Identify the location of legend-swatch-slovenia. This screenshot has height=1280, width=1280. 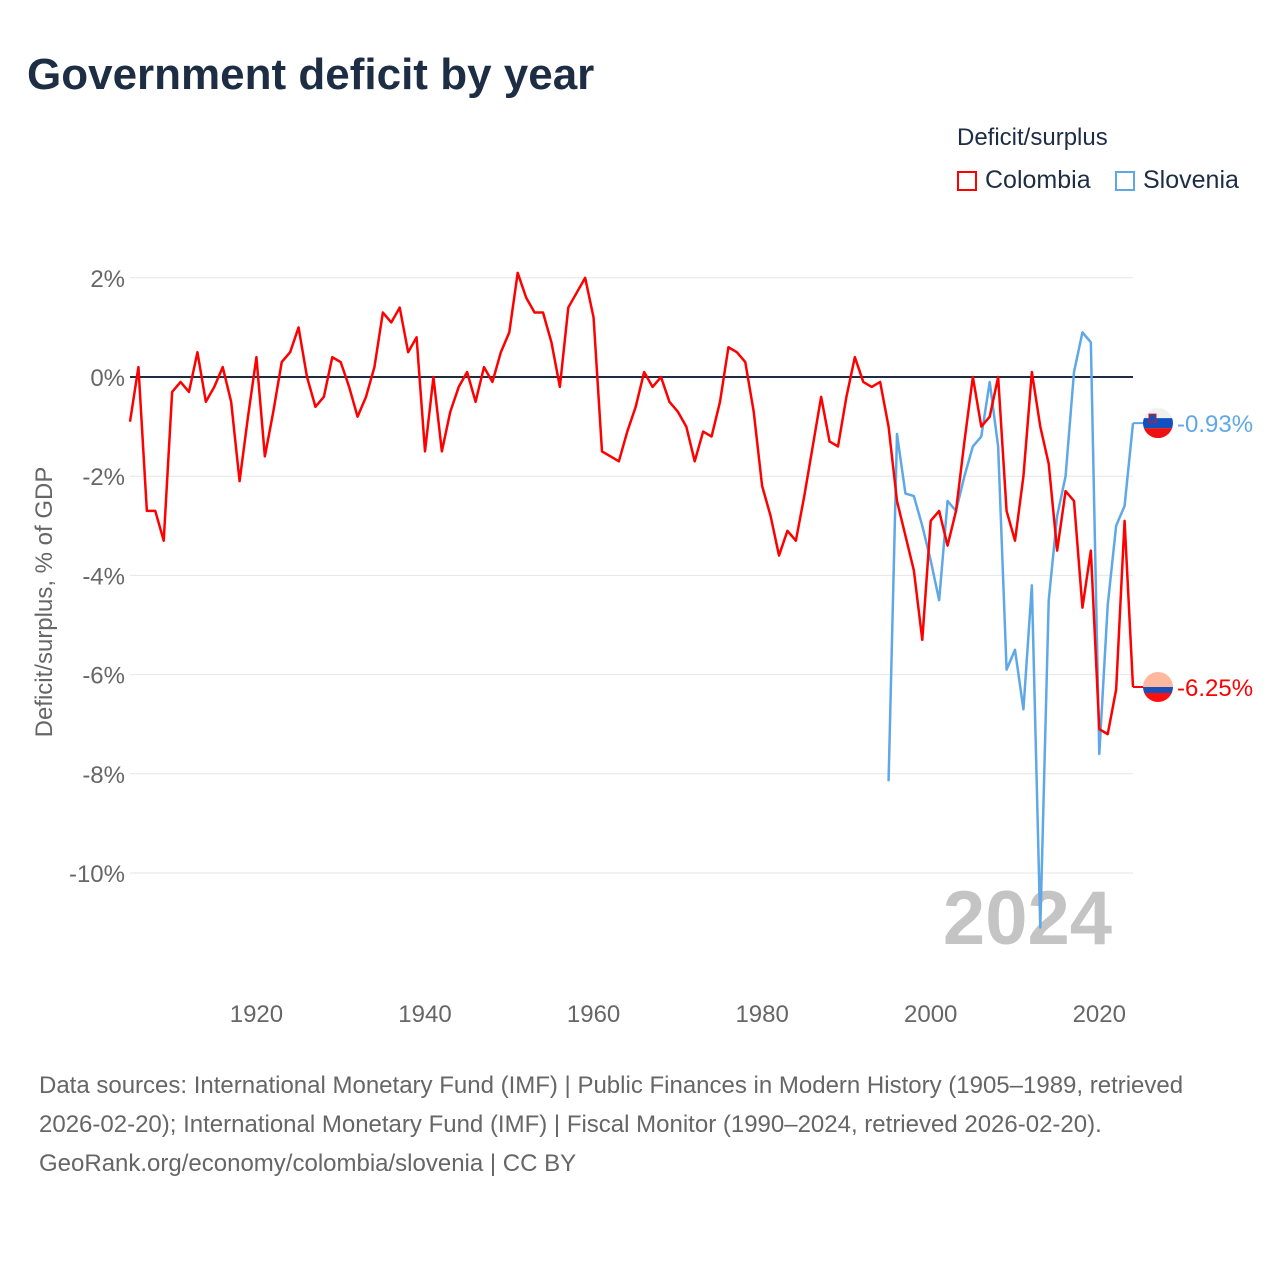
(1125, 180).